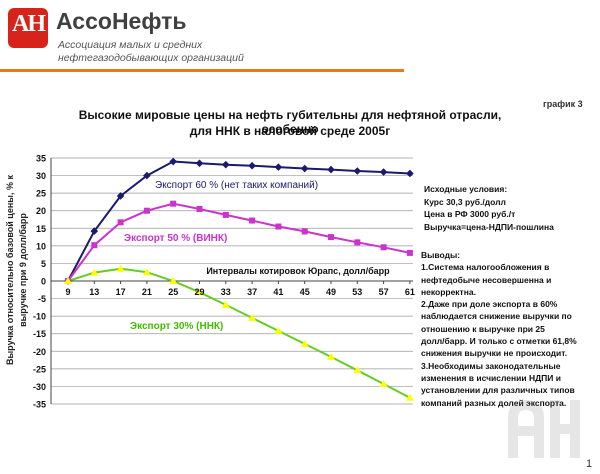 This screenshot has width=600, height=474. What do you see at coordinates (563, 104) in the screenshot?
I see `graph-number: график 3` at bounding box center [563, 104].